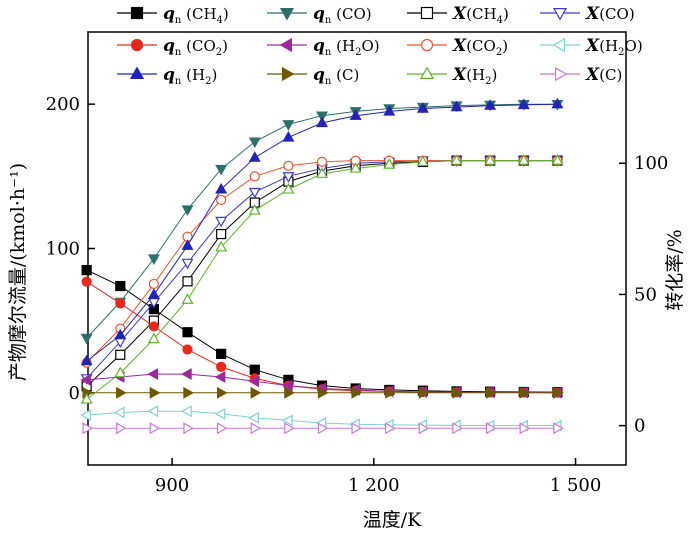  Describe the element at coordinates (196, 15) in the screenshot. I see `legend-label: qn (CH4)` at that location.